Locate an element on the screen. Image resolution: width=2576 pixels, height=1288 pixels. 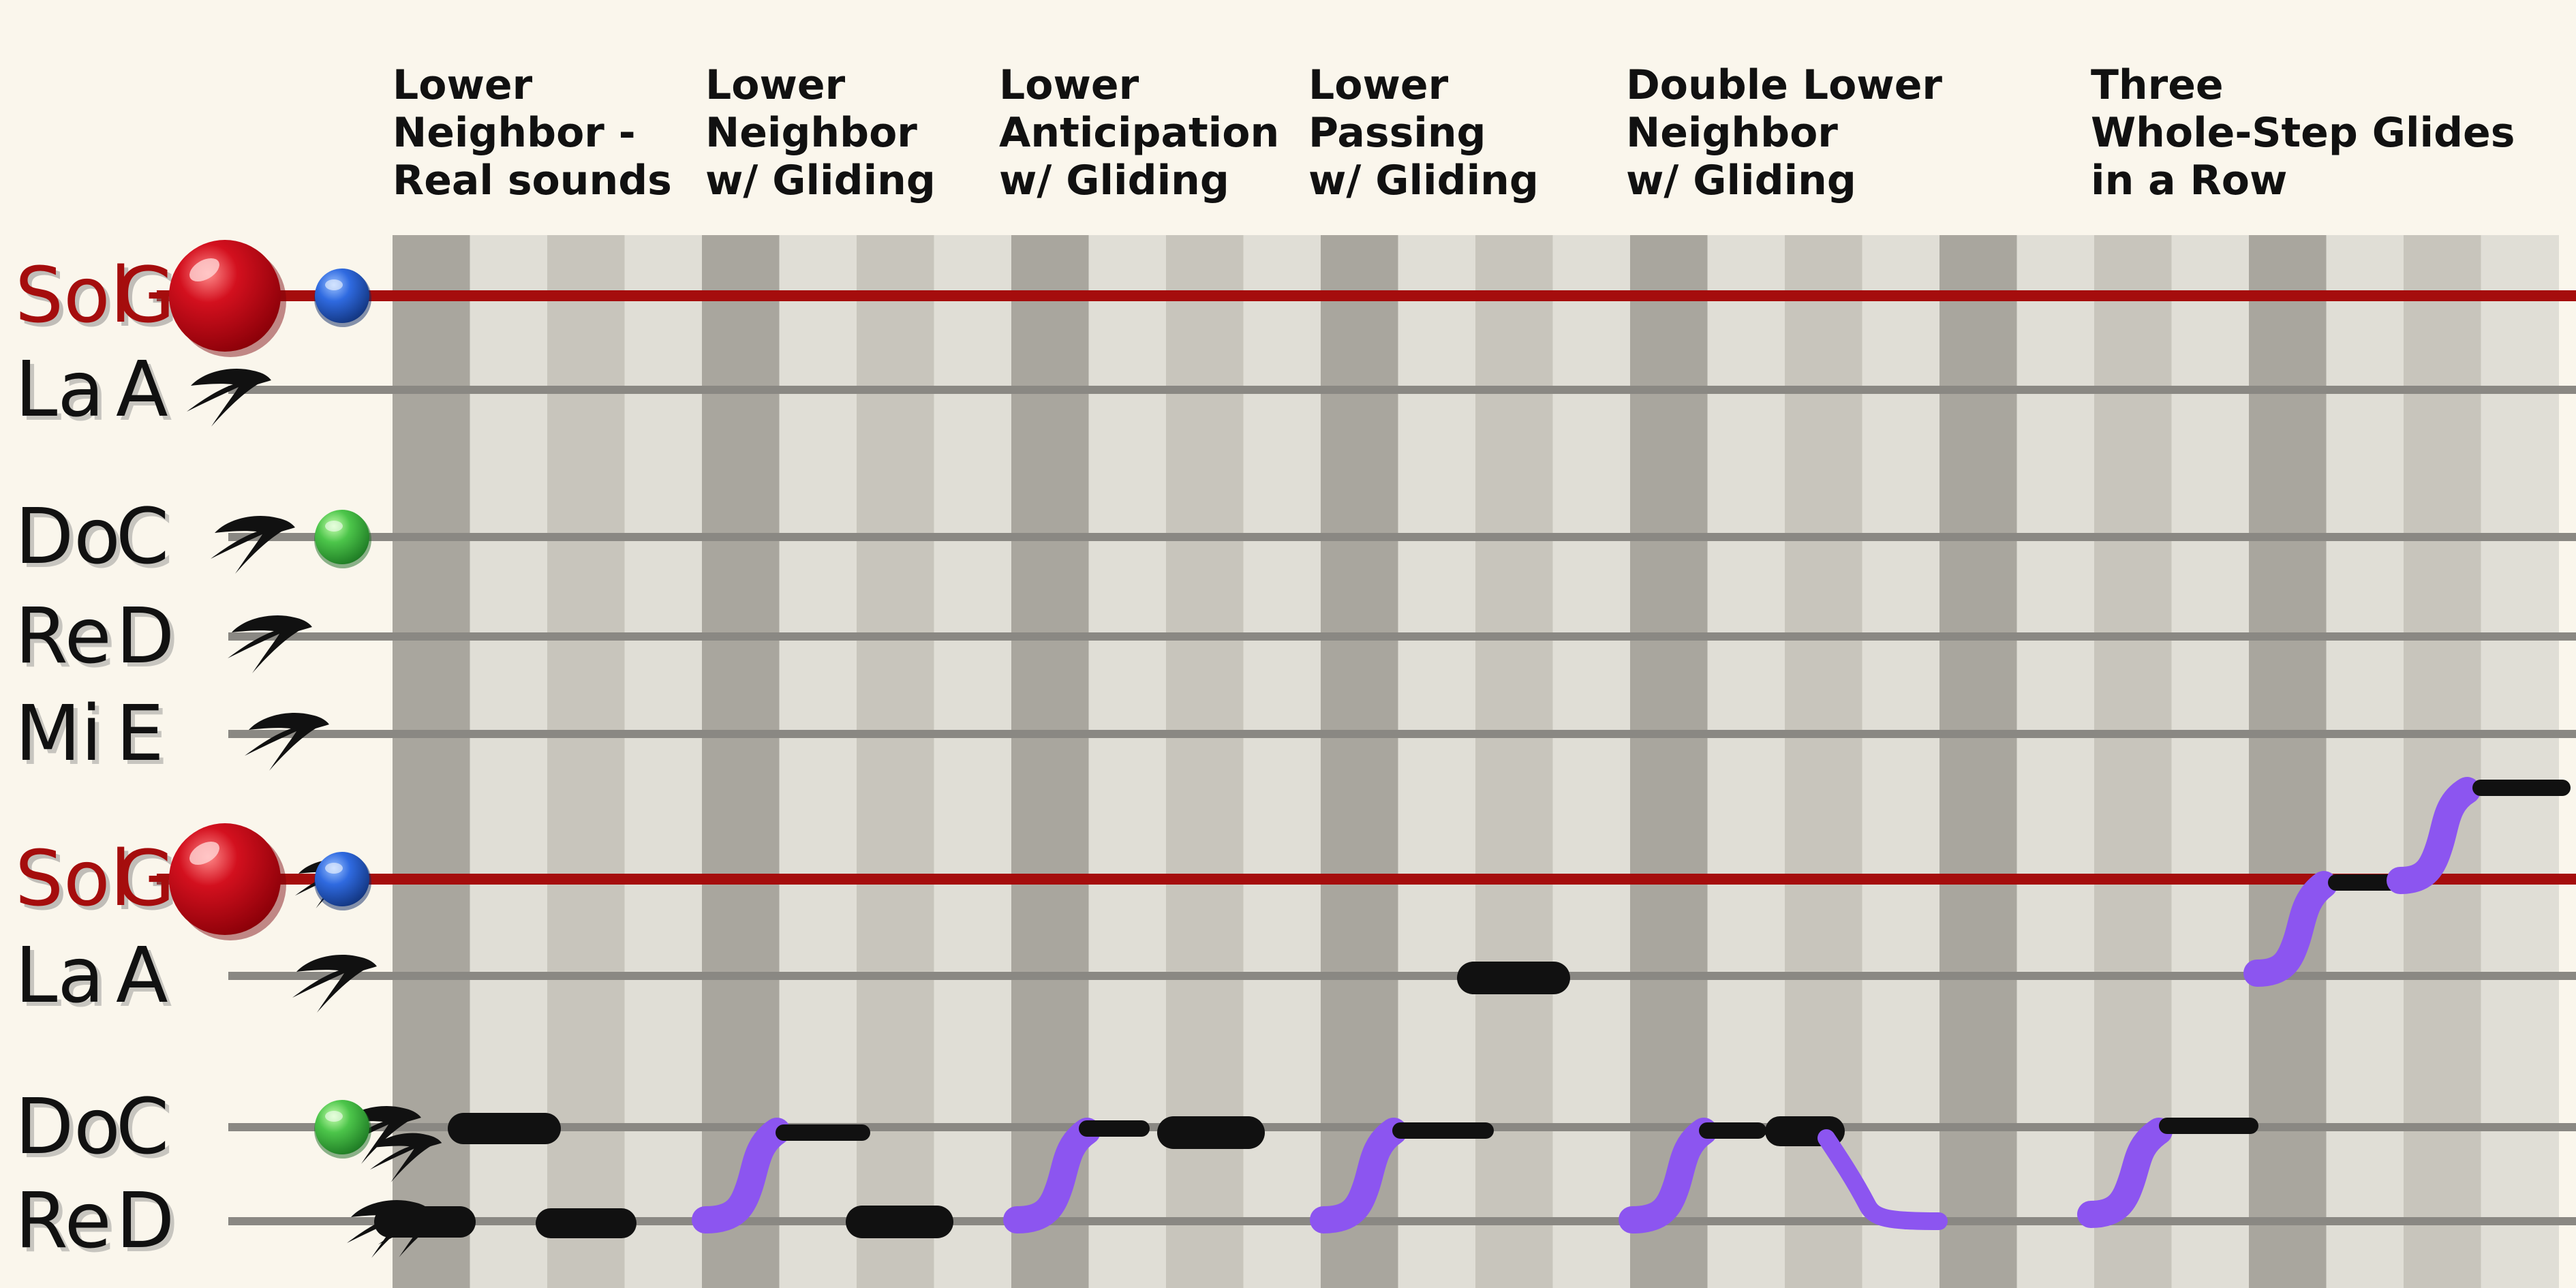
section-title-line: Passing is located at coordinates (1397, 133).